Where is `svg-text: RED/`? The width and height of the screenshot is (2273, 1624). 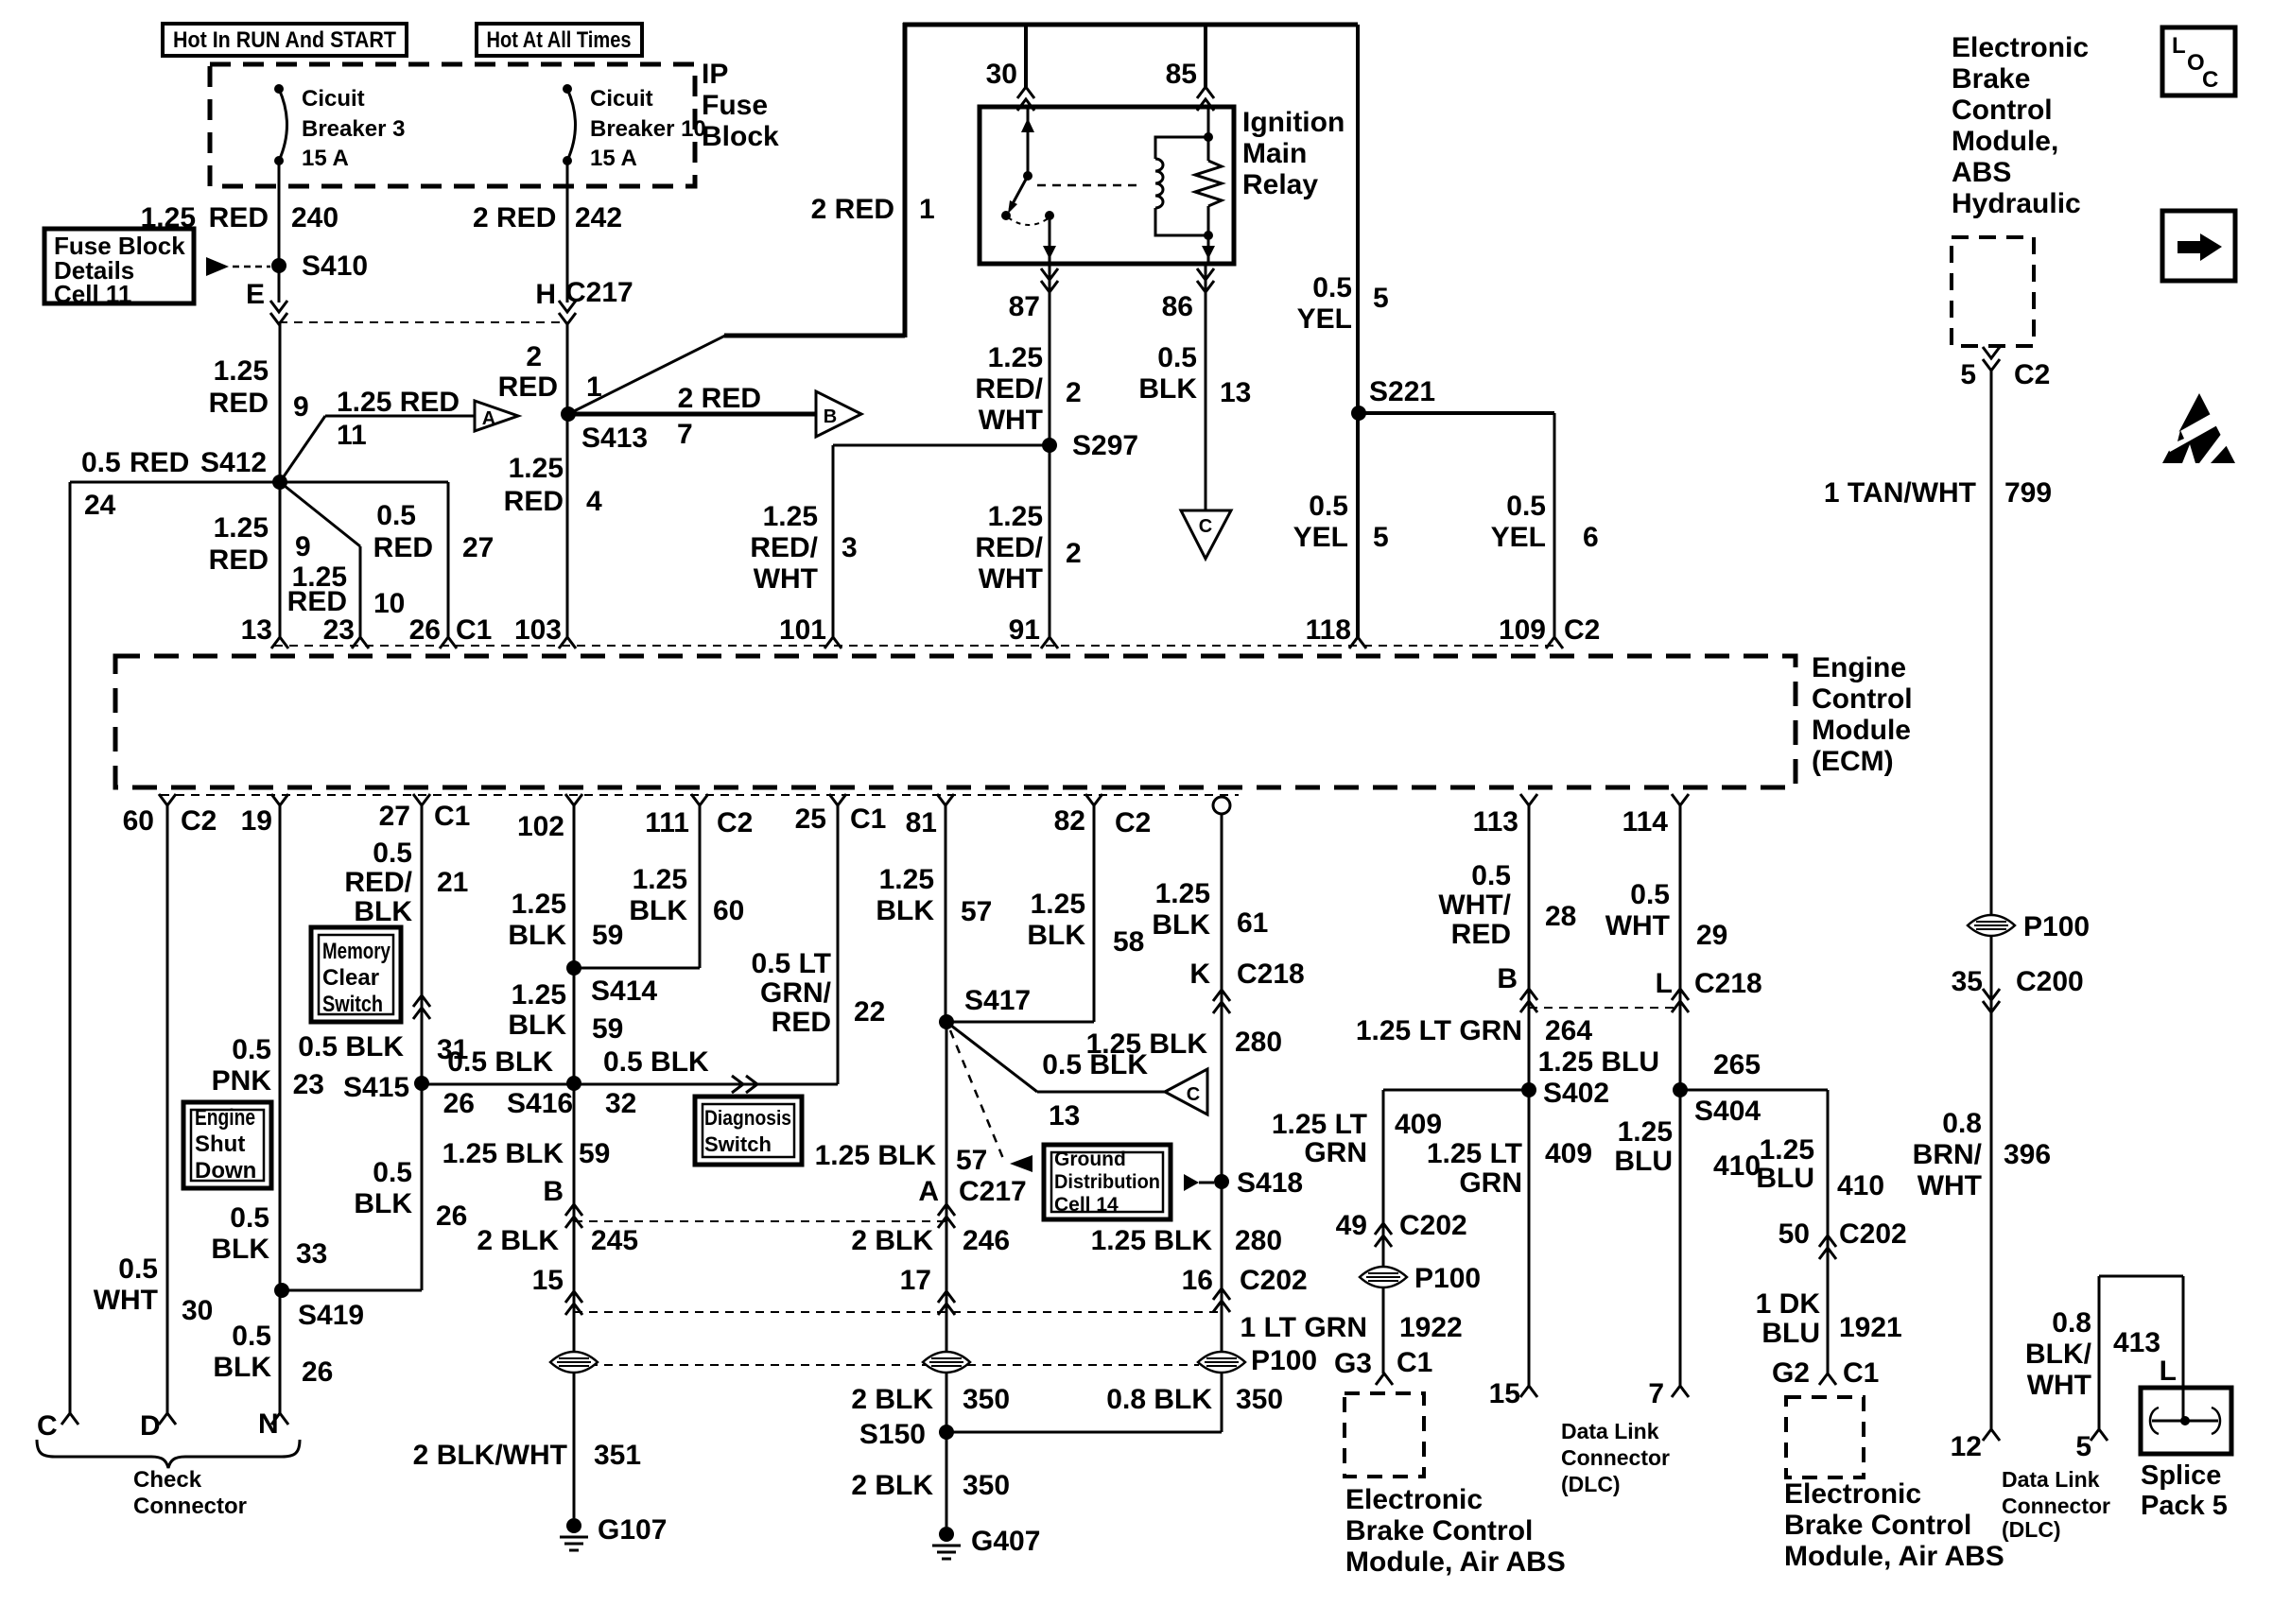 svg-text: RED/ is located at coordinates (1009, 547).